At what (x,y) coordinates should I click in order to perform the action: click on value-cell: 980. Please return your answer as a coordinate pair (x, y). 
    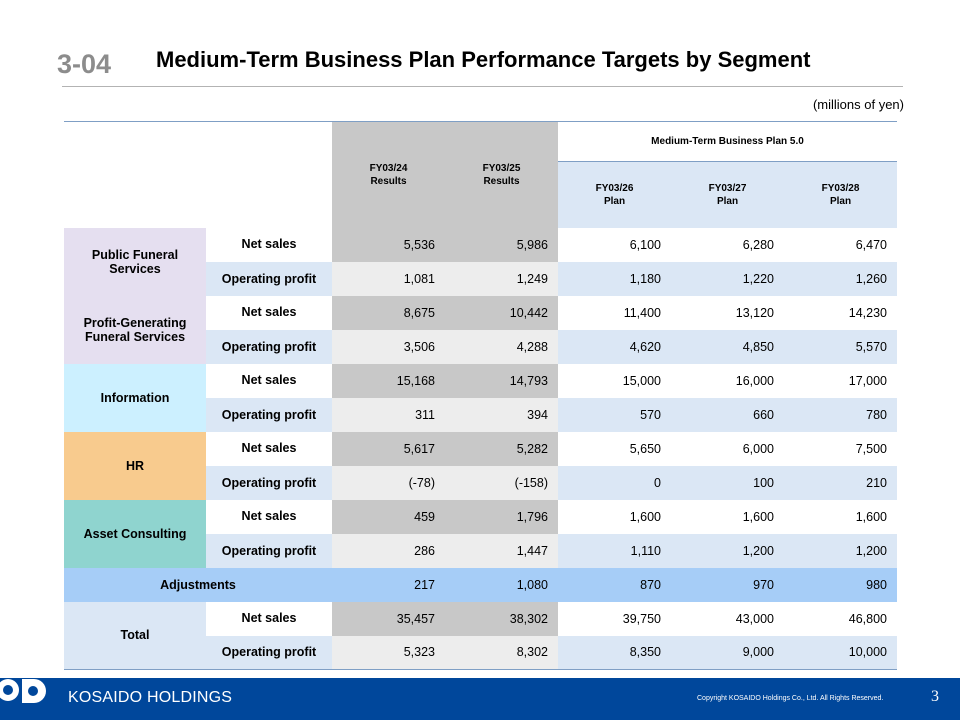
    Looking at the image, I should click on (840, 584).